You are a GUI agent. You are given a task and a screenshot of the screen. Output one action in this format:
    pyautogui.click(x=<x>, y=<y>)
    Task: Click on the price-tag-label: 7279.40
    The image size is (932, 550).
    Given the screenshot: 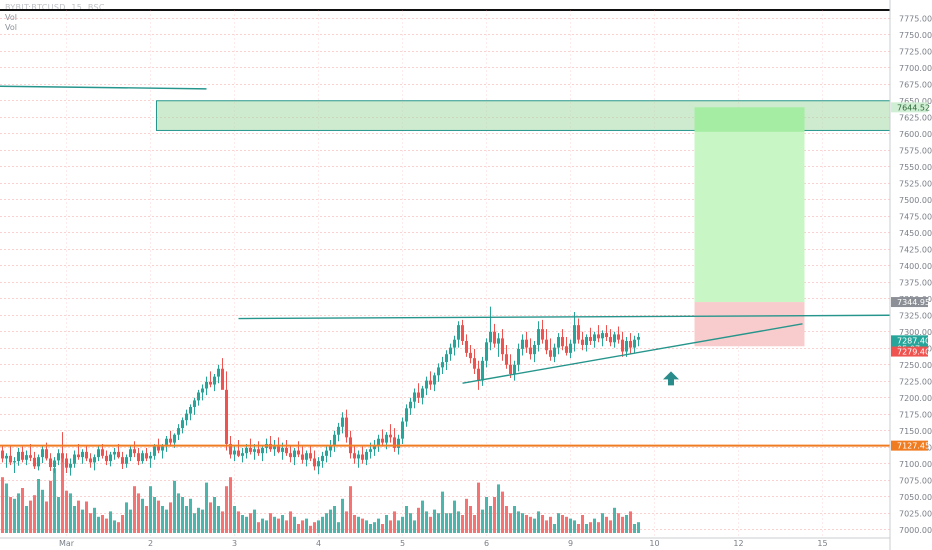 What is the action you would take?
    pyautogui.click(x=913, y=352)
    